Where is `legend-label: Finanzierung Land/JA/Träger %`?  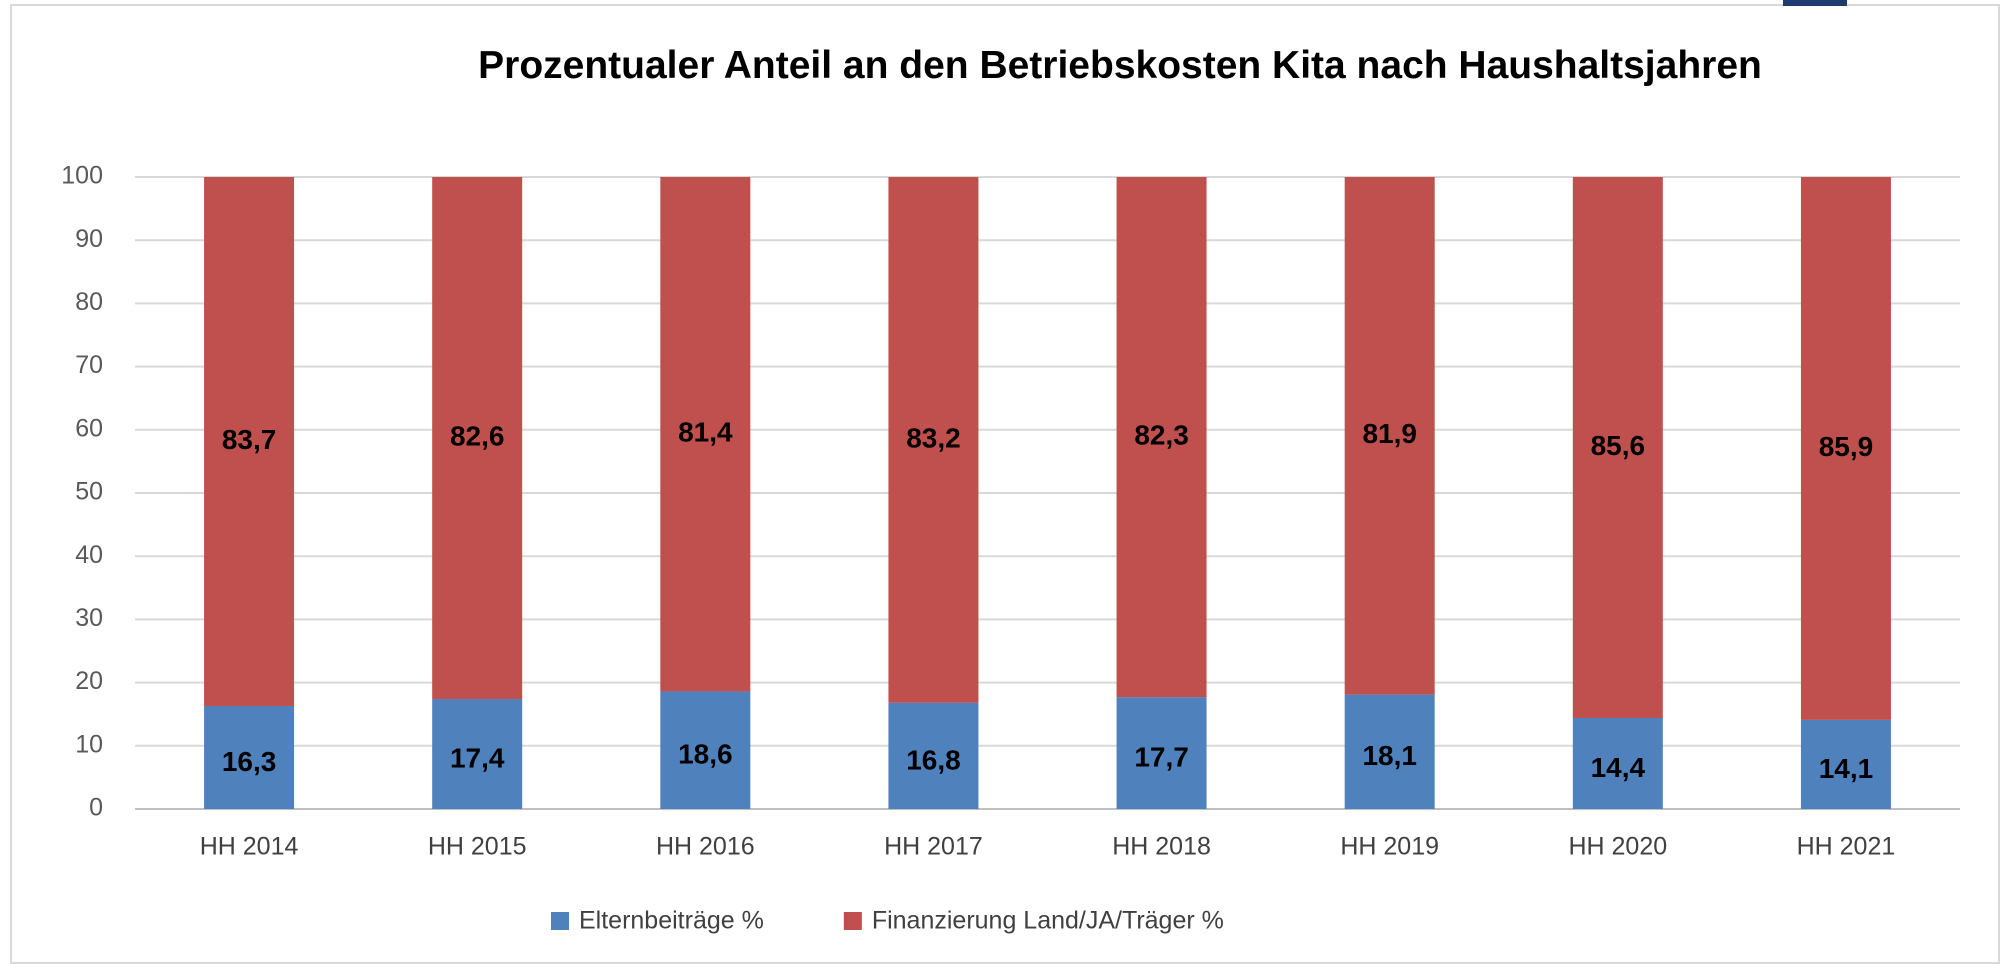 legend-label: Finanzierung Land/JA/Träger % is located at coordinates (1048, 921).